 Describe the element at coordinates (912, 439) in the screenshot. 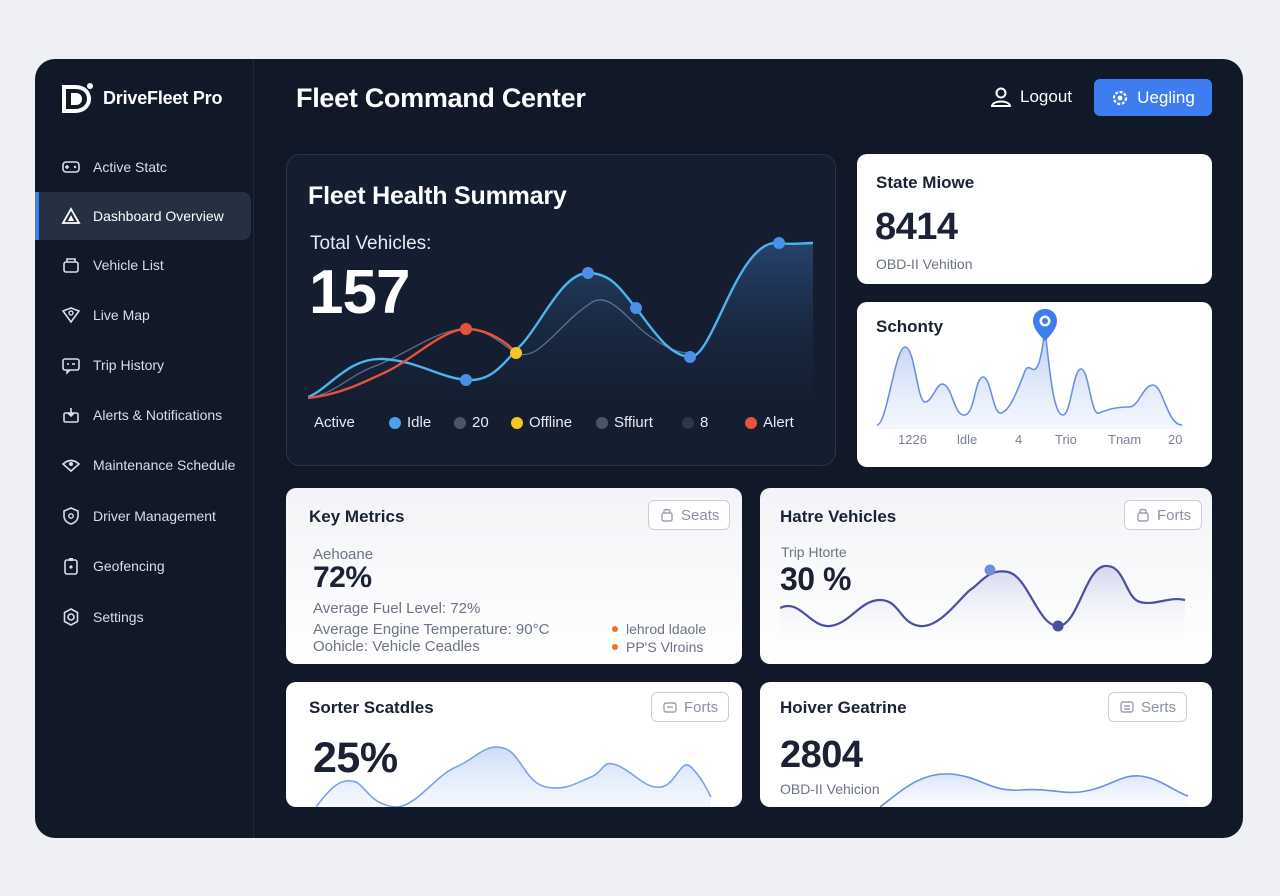

I see `schonty-axis-label: 1226` at that location.